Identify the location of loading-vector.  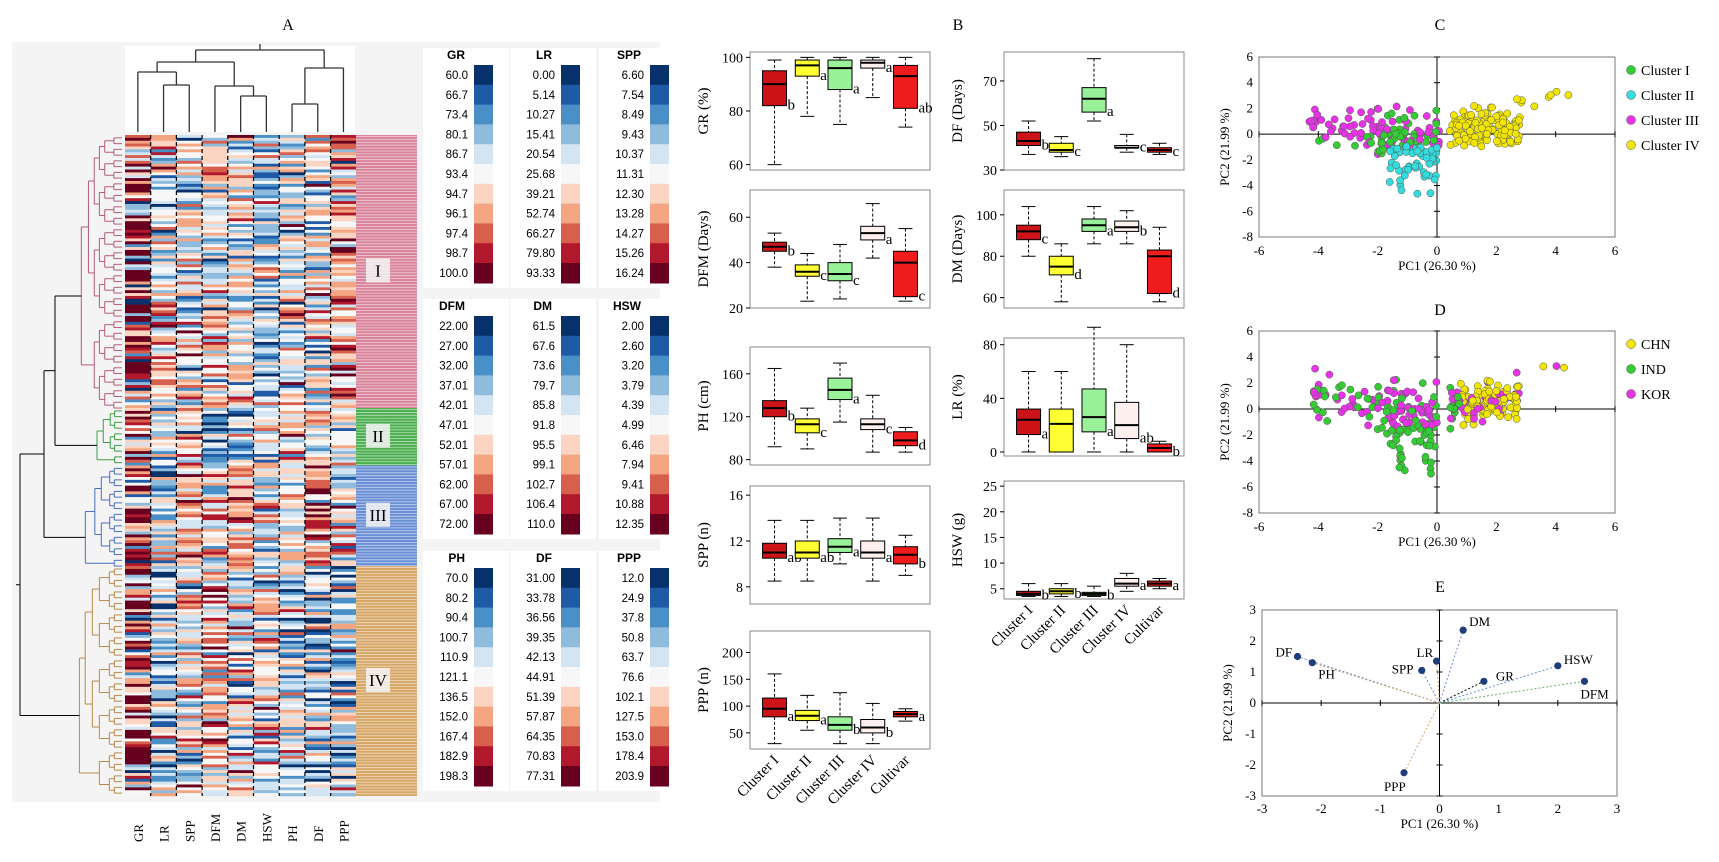
(1498, 684).